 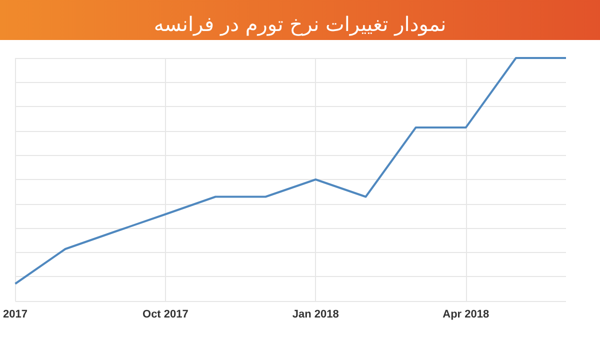 I want to click on x-tick-label: 2017, so click(x=15, y=314).